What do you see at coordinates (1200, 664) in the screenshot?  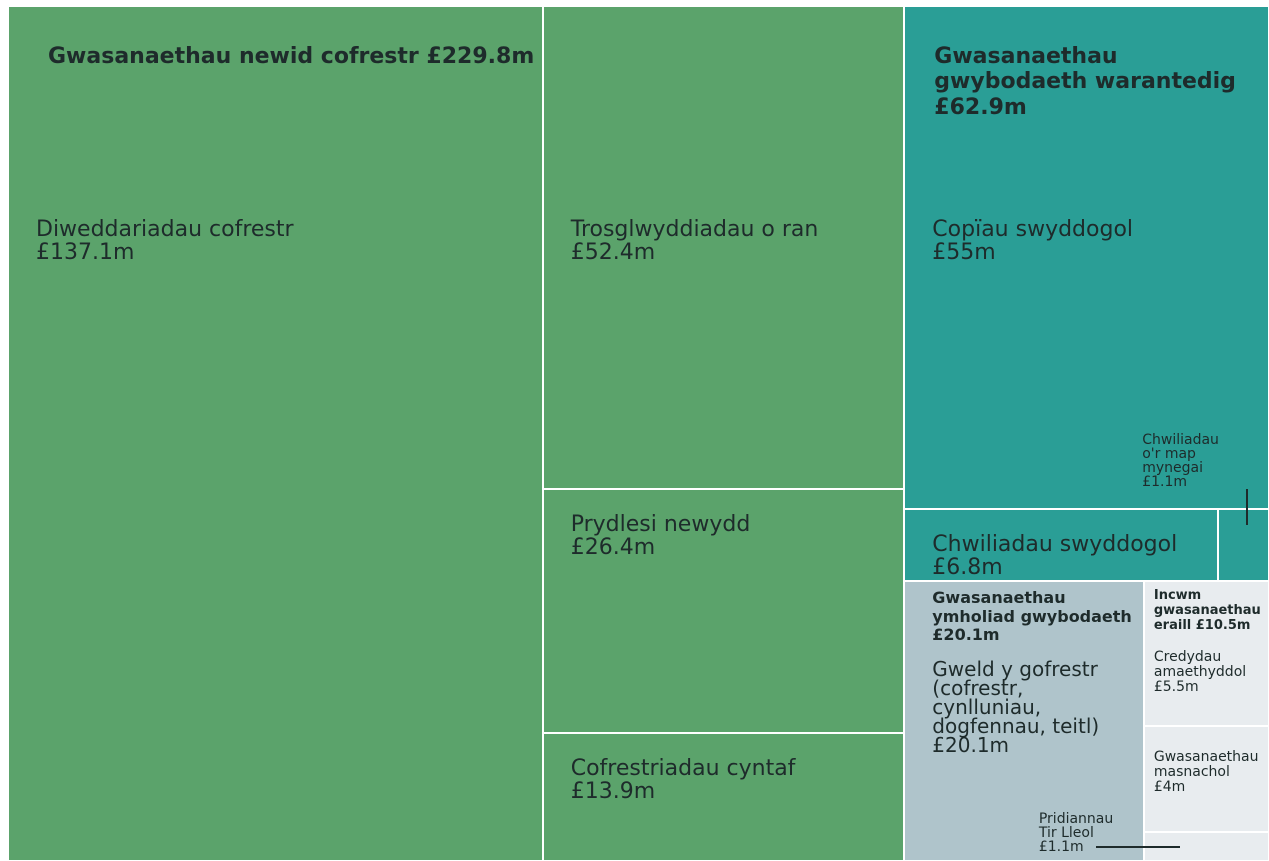 I see `leaf-name: Credydau amaethyddol` at bounding box center [1200, 664].